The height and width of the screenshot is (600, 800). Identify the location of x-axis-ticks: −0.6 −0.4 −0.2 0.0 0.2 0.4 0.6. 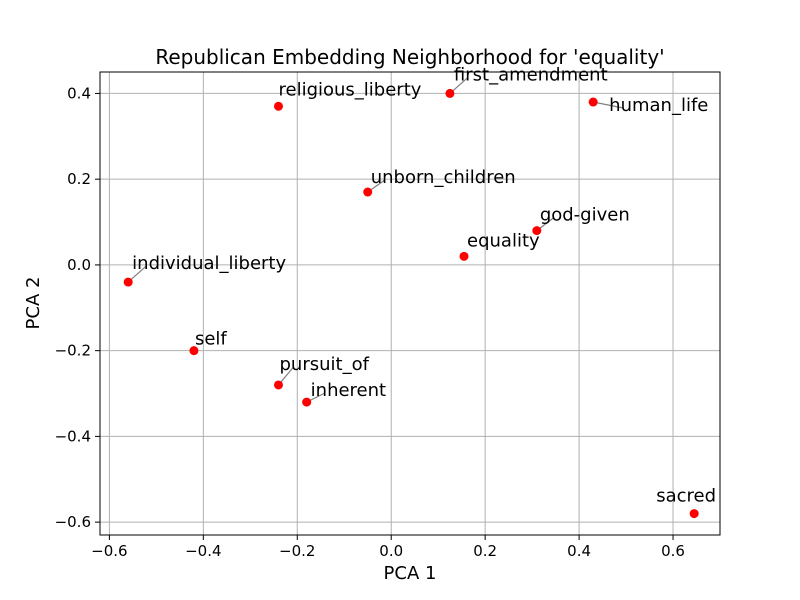
(388, 547).